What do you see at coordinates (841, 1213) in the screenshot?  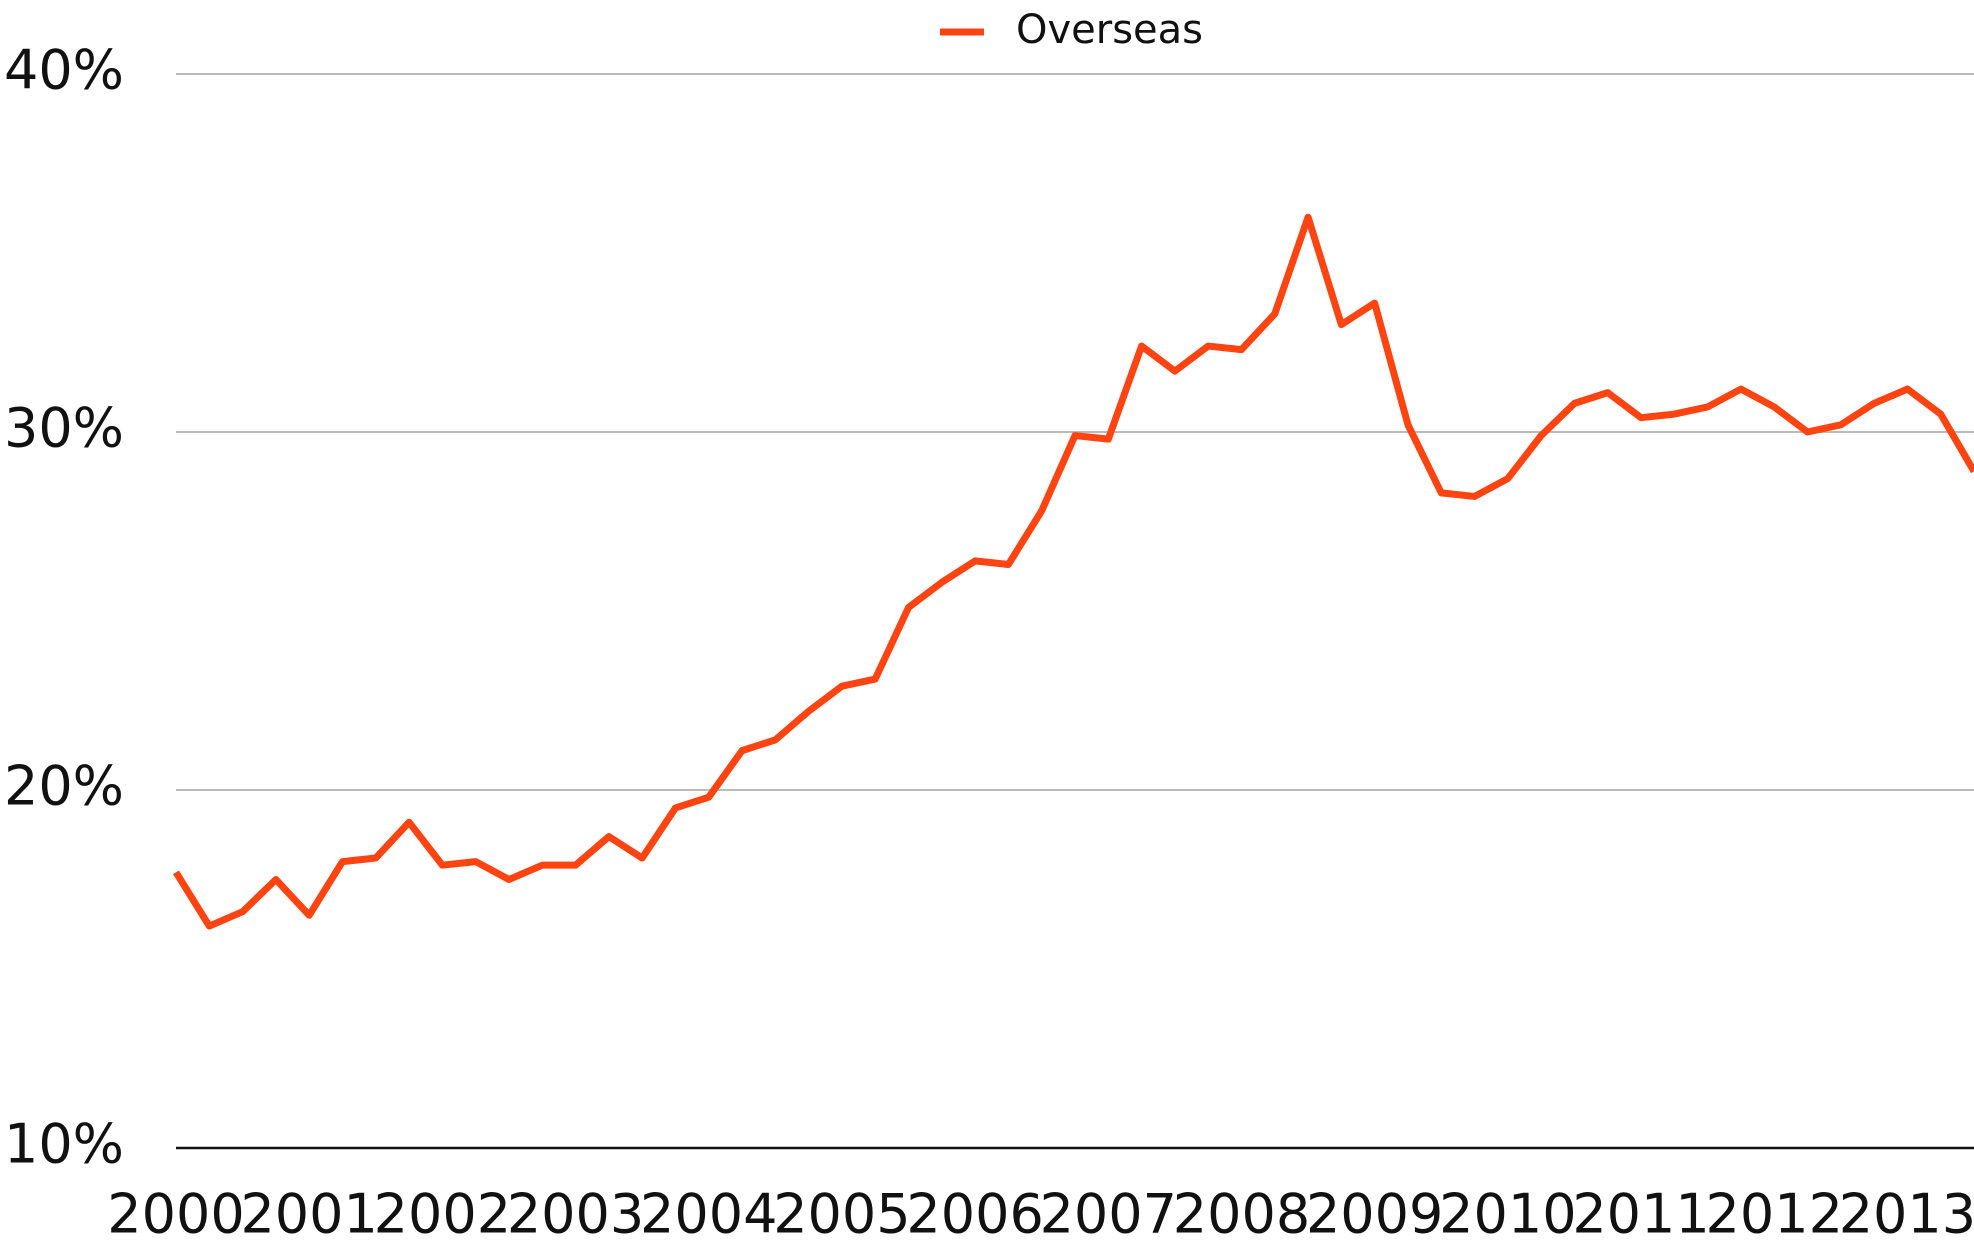 I see `x-tick-label: 2005` at bounding box center [841, 1213].